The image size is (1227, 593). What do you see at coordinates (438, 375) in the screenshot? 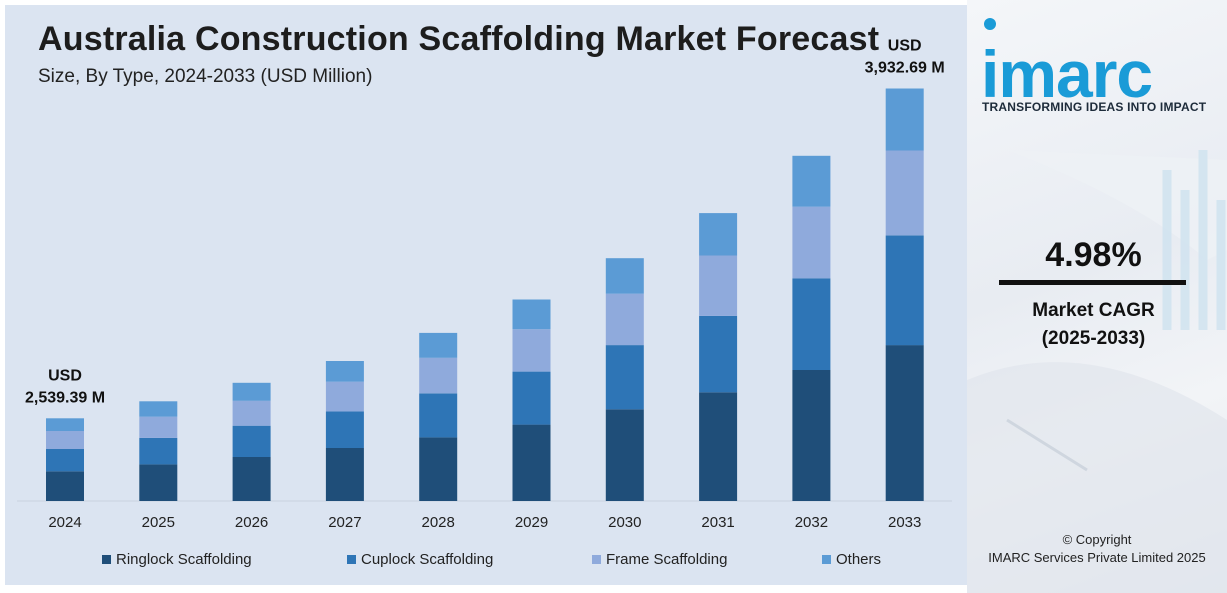
I see `bar-segment-2028-frame-scaffolding` at bounding box center [438, 375].